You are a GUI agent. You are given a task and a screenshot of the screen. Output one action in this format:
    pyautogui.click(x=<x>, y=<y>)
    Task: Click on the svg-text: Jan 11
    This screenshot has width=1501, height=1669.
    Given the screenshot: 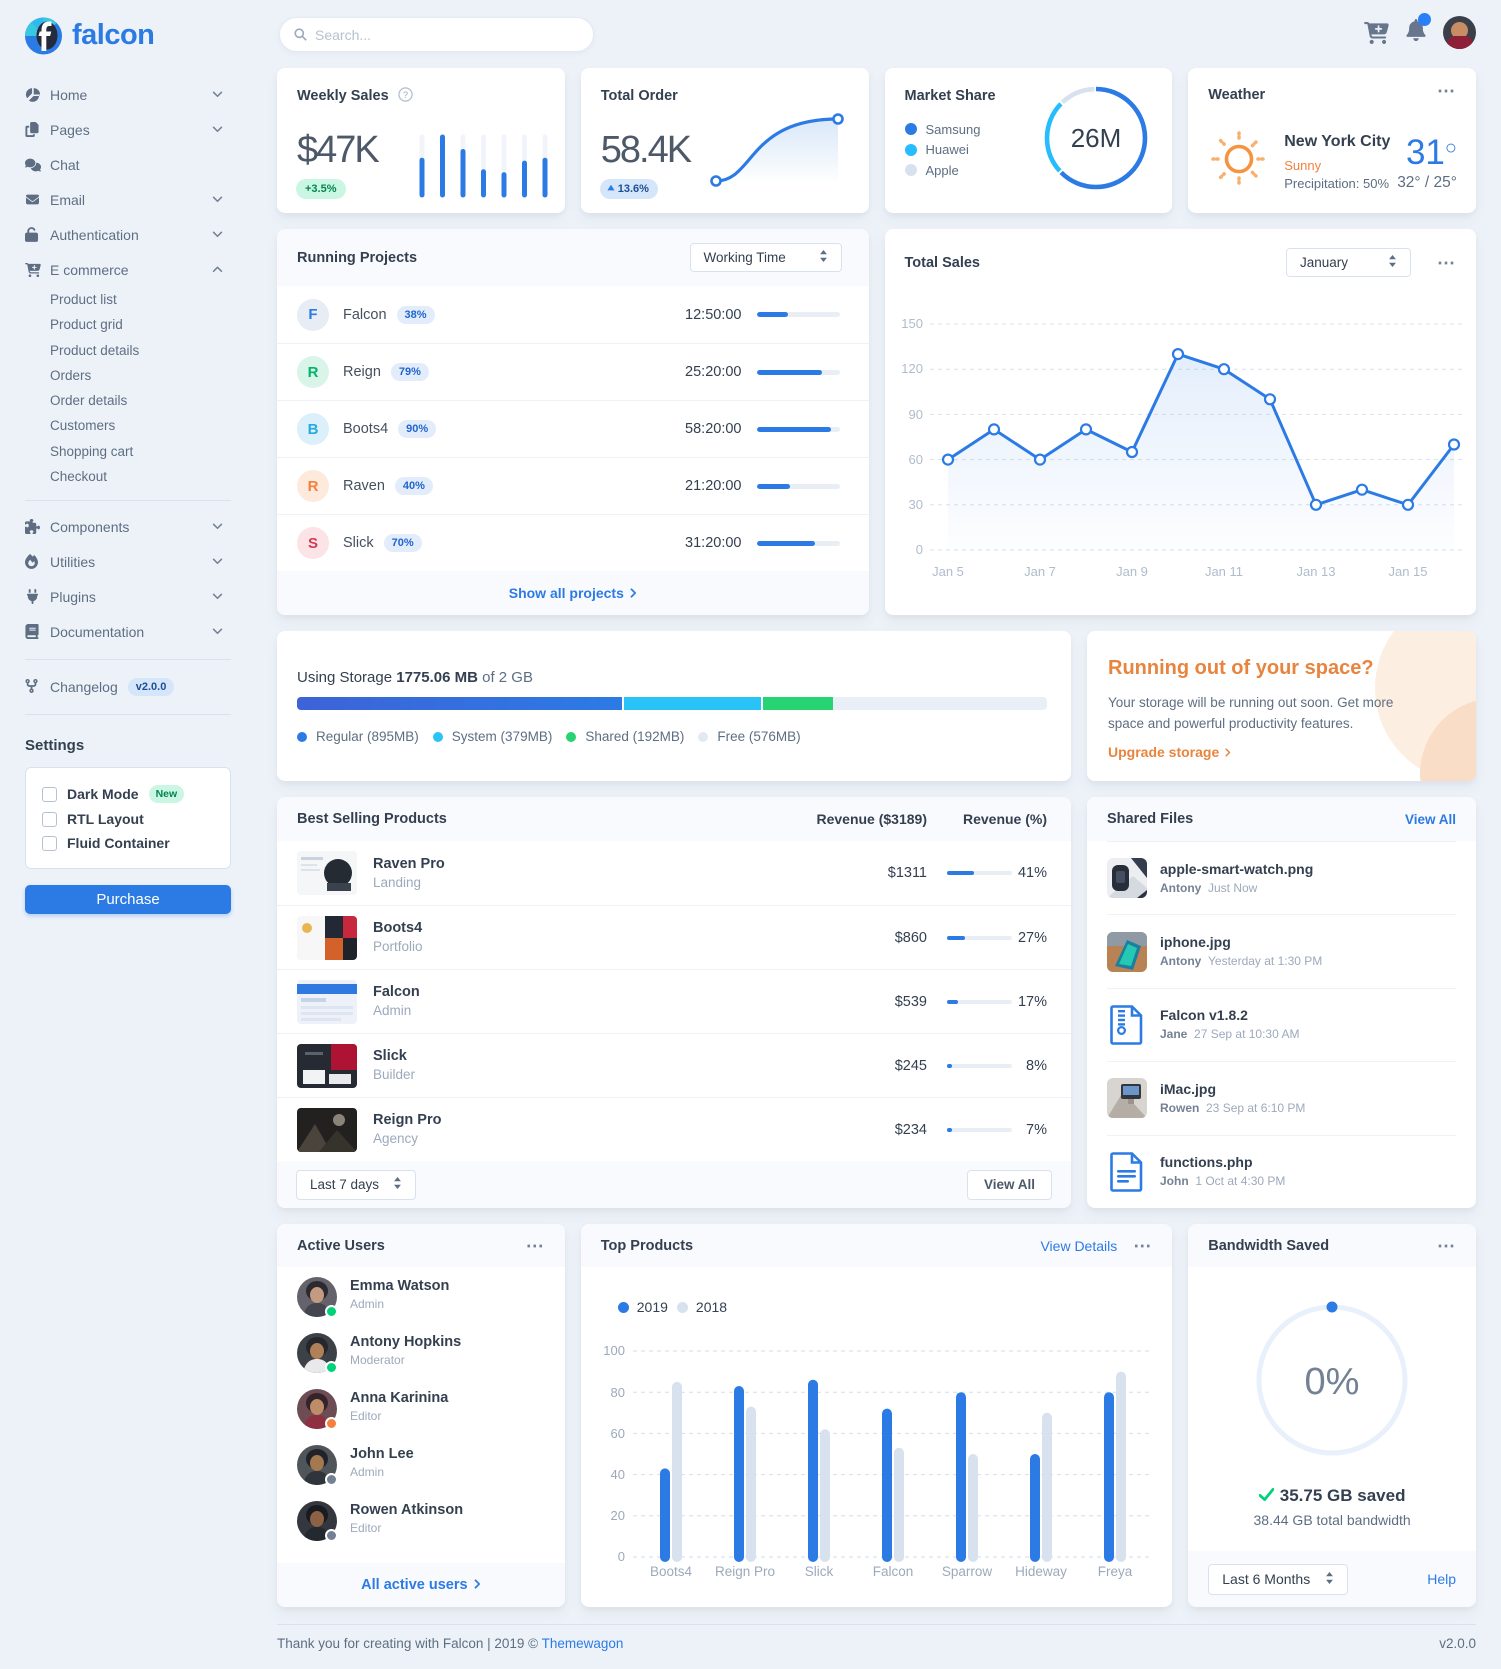 What is the action you would take?
    pyautogui.click(x=1223, y=571)
    